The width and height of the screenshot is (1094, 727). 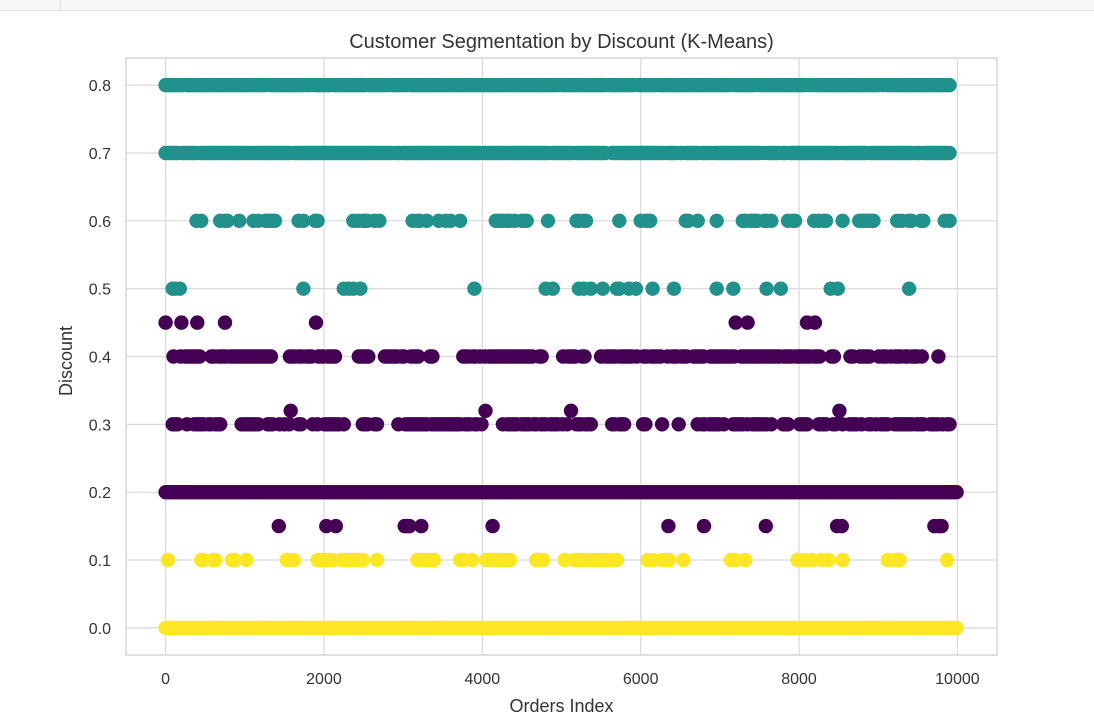 What do you see at coordinates (641, 679) in the screenshot?
I see `x-tick-label: 6000` at bounding box center [641, 679].